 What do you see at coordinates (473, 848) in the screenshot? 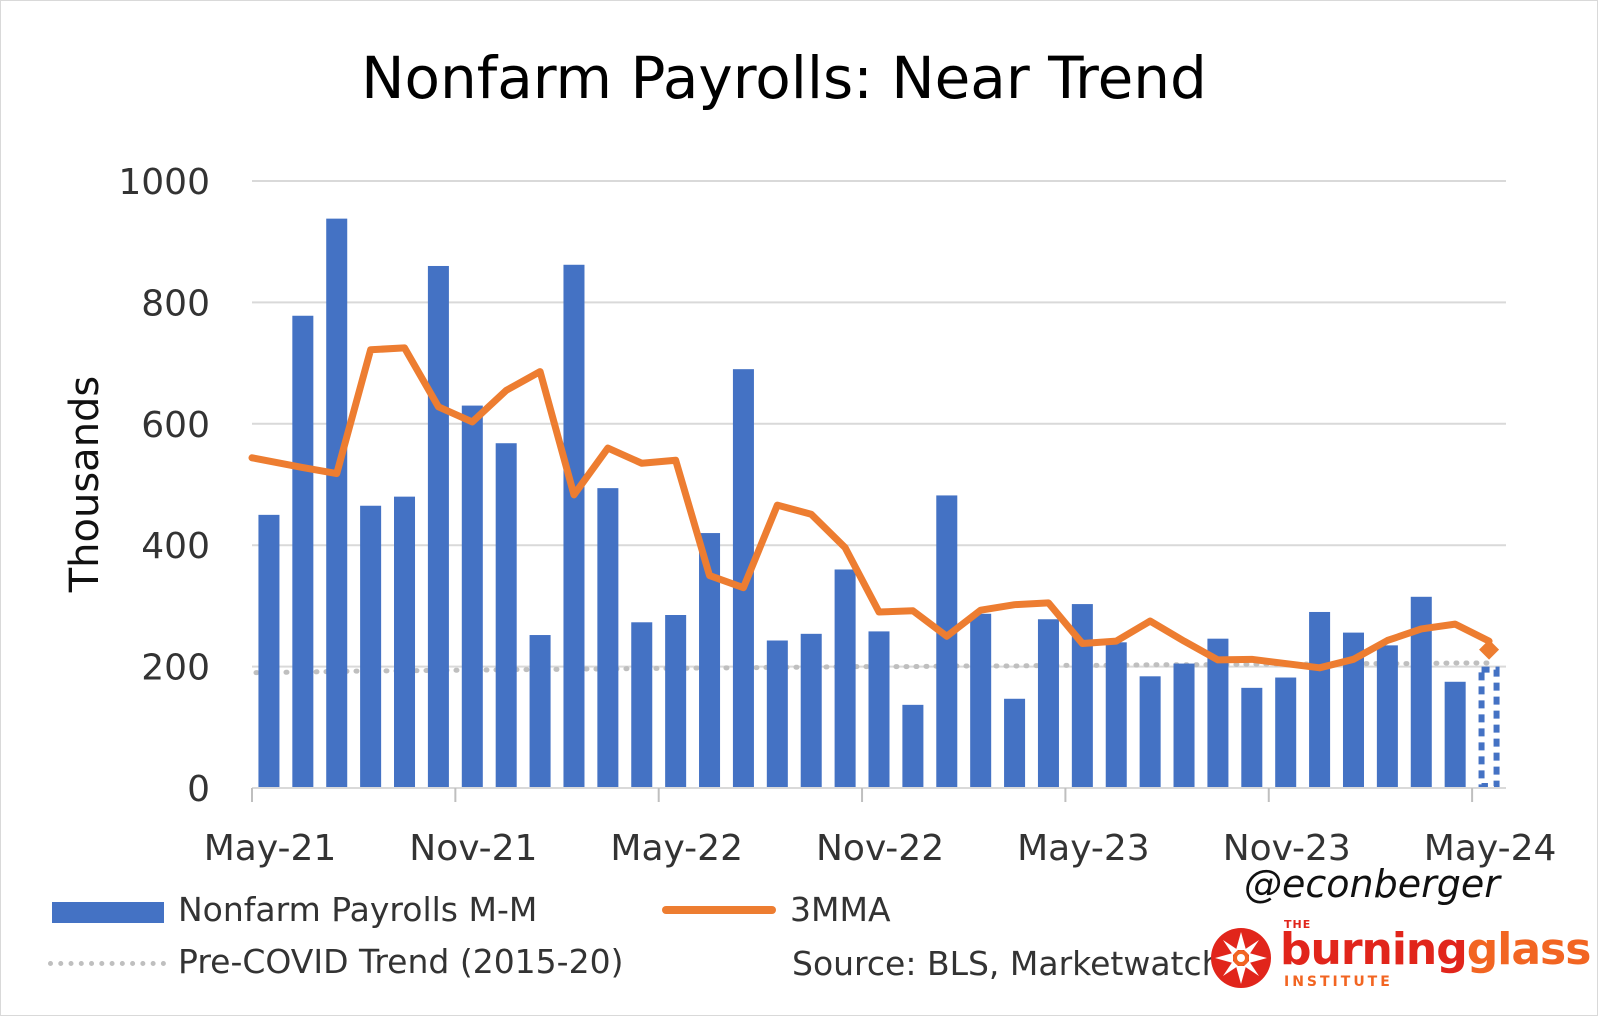
I see `x-tick-label: Nov-21` at bounding box center [473, 848].